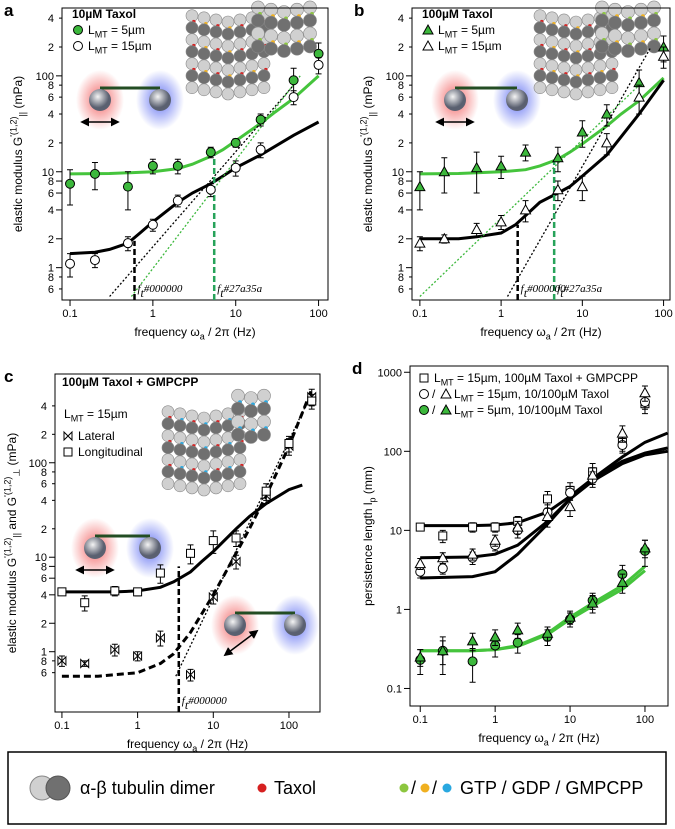  What do you see at coordinates (480, 46) in the screenshot?
I see `text-part: = 15µm` at bounding box center [480, 46].